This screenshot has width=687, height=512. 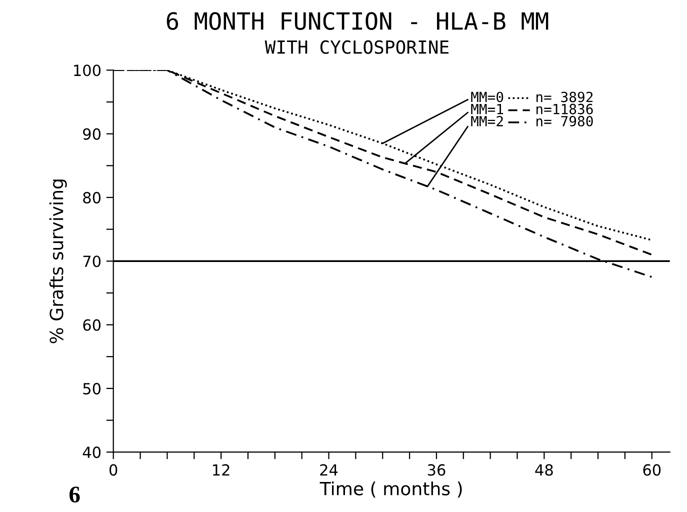 What do you see at coordinates (58, 262) in the screenshot?
I see `y-axis-title: % Grafts surviving` at bounding box center [58, 262].